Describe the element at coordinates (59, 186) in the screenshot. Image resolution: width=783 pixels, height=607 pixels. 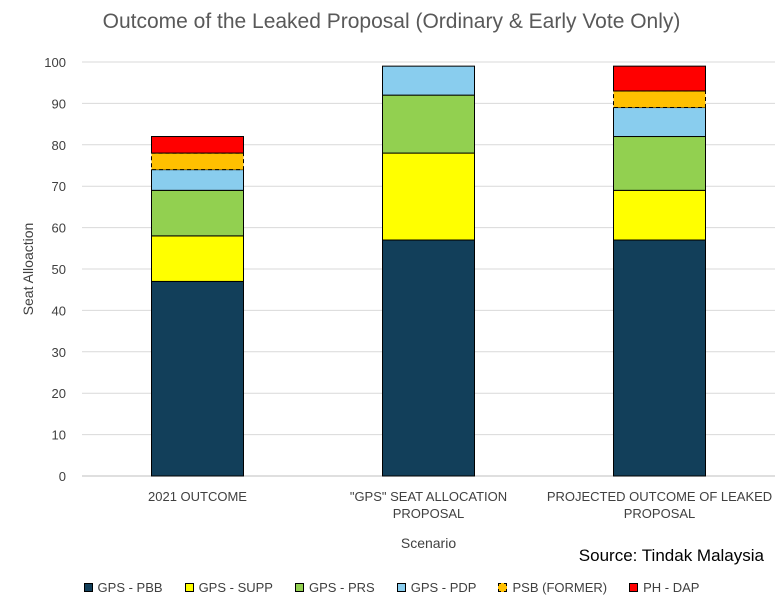
I see `y-tick-label: 70` at that location.